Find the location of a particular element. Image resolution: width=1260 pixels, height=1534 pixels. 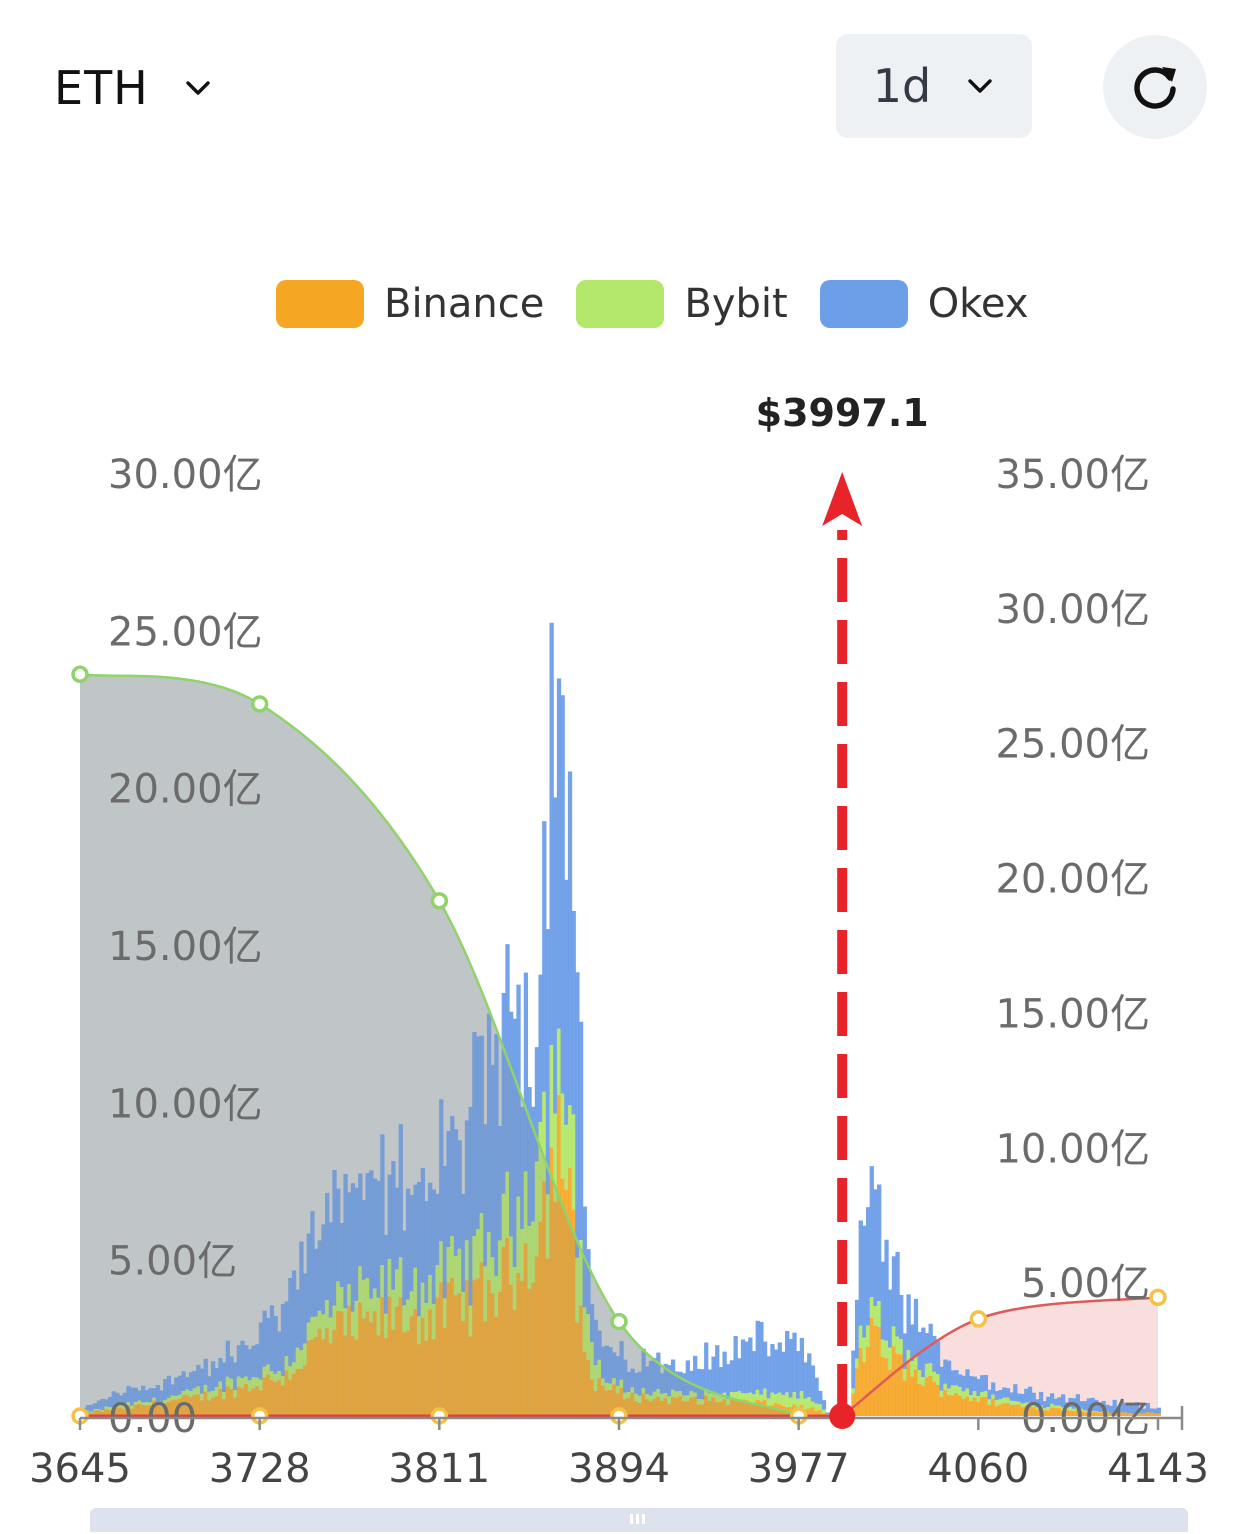

left-axis-tick-label: 25.00亿 is located at coordinates (185, 632).